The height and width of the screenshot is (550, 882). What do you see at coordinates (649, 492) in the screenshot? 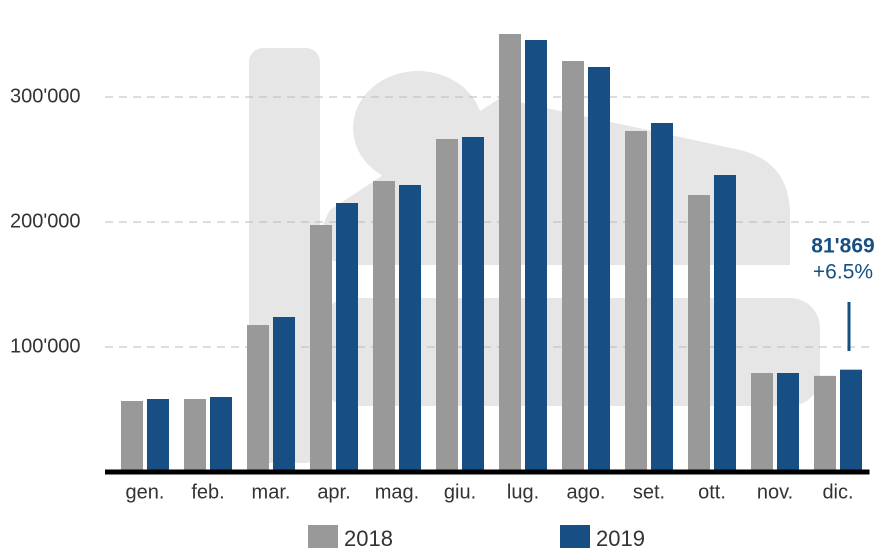
I see `x-tick-label: set.` at bounding box center [649, 492].